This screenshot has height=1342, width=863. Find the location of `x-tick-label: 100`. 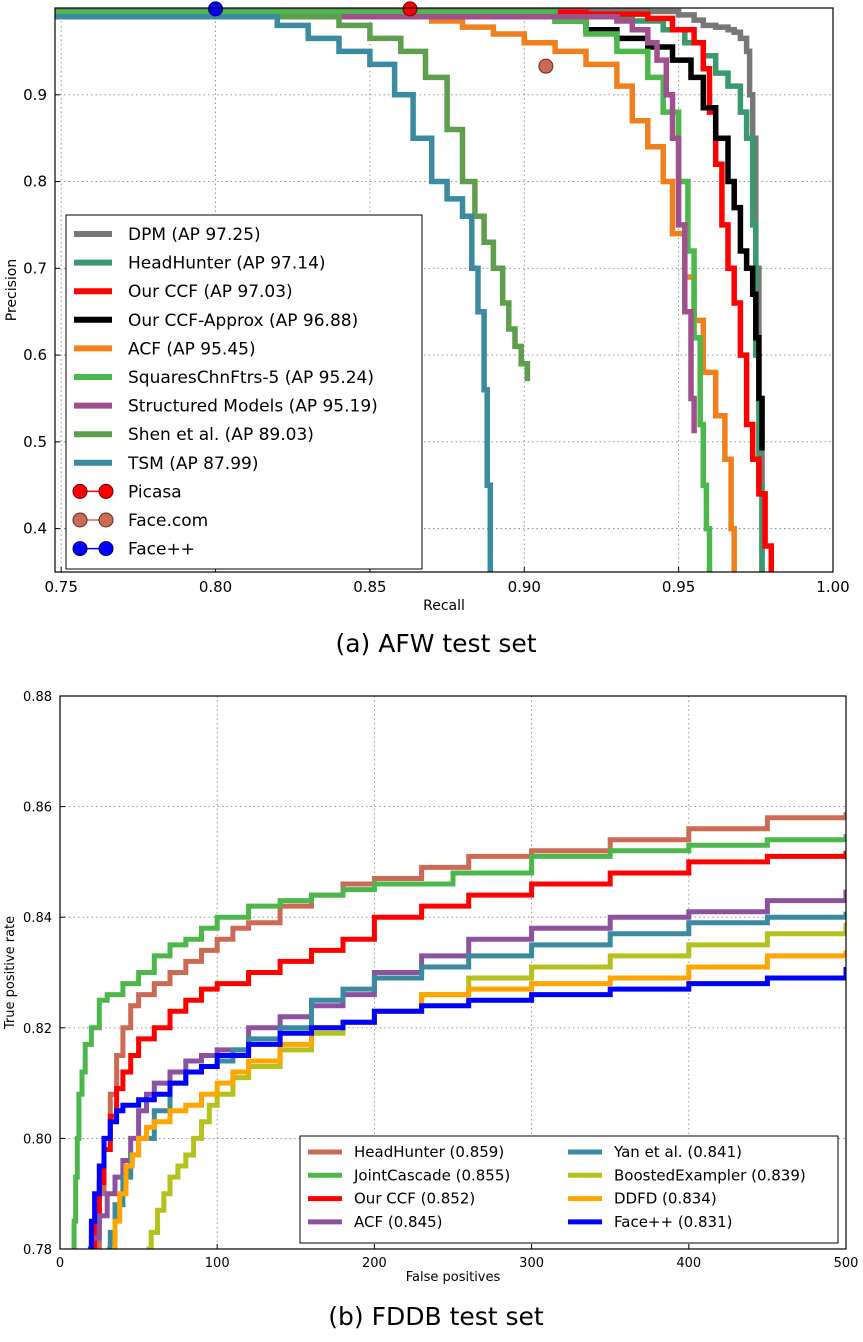

x-tick-label: 100 is located at coordinates (217, 1263).